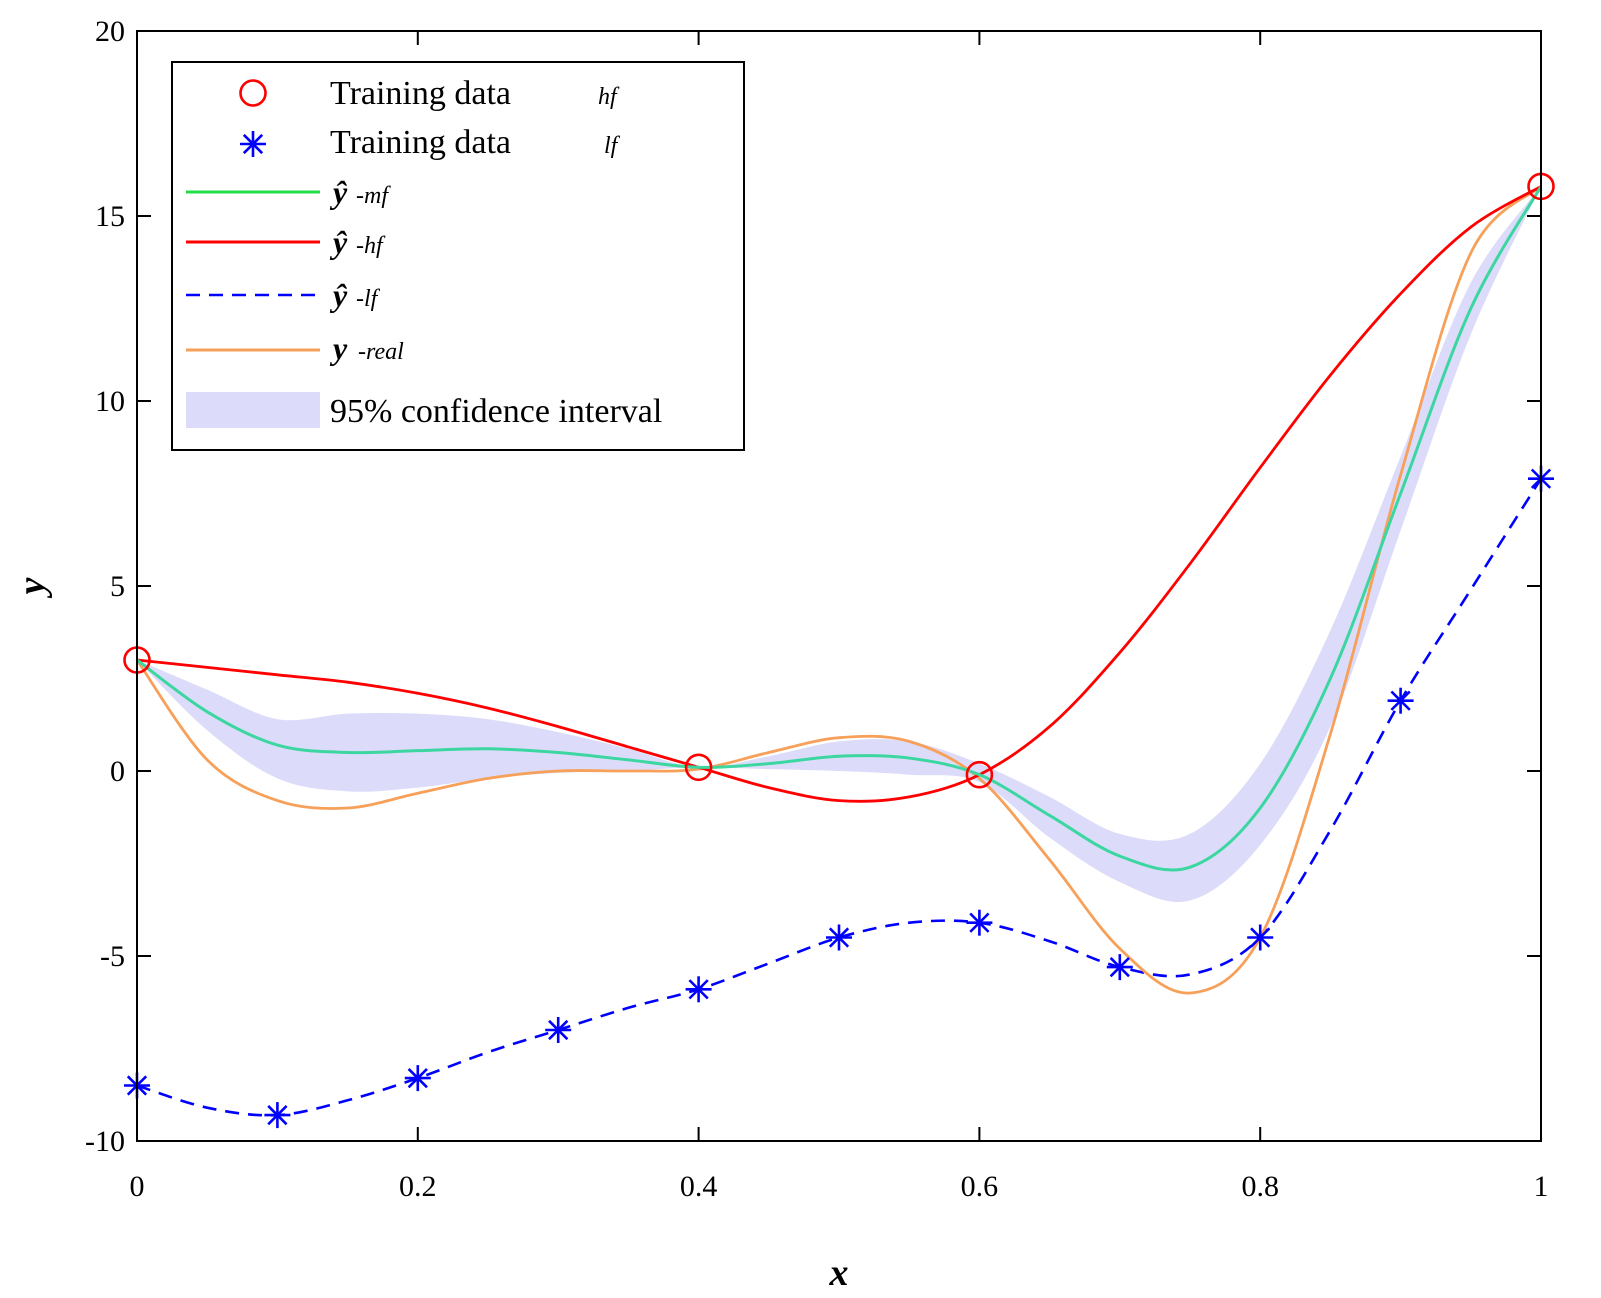  I want to click on legend-ci-swatch-icon, so click(253, 410).